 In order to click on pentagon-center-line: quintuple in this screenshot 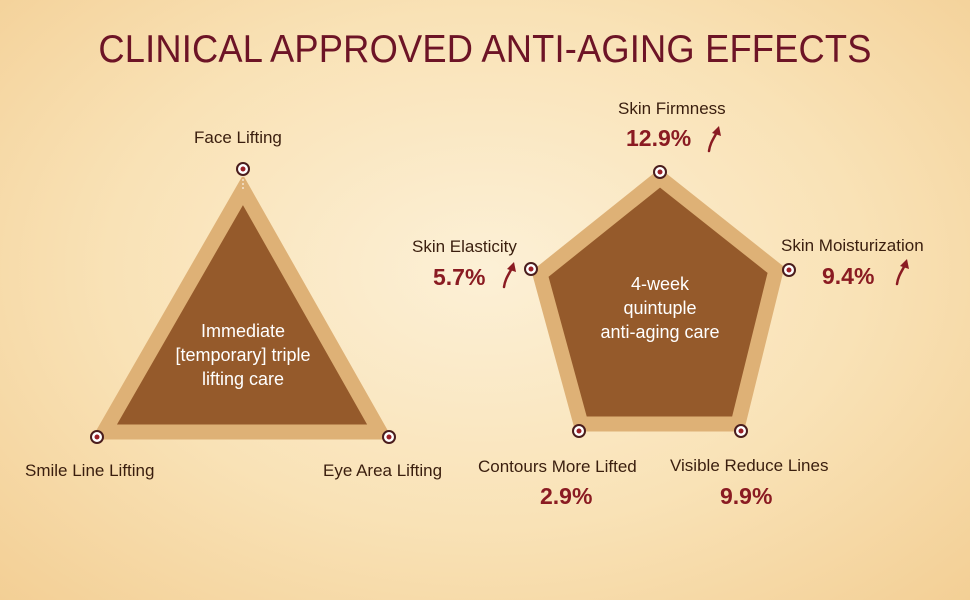, I will do `click(660, 308)`.